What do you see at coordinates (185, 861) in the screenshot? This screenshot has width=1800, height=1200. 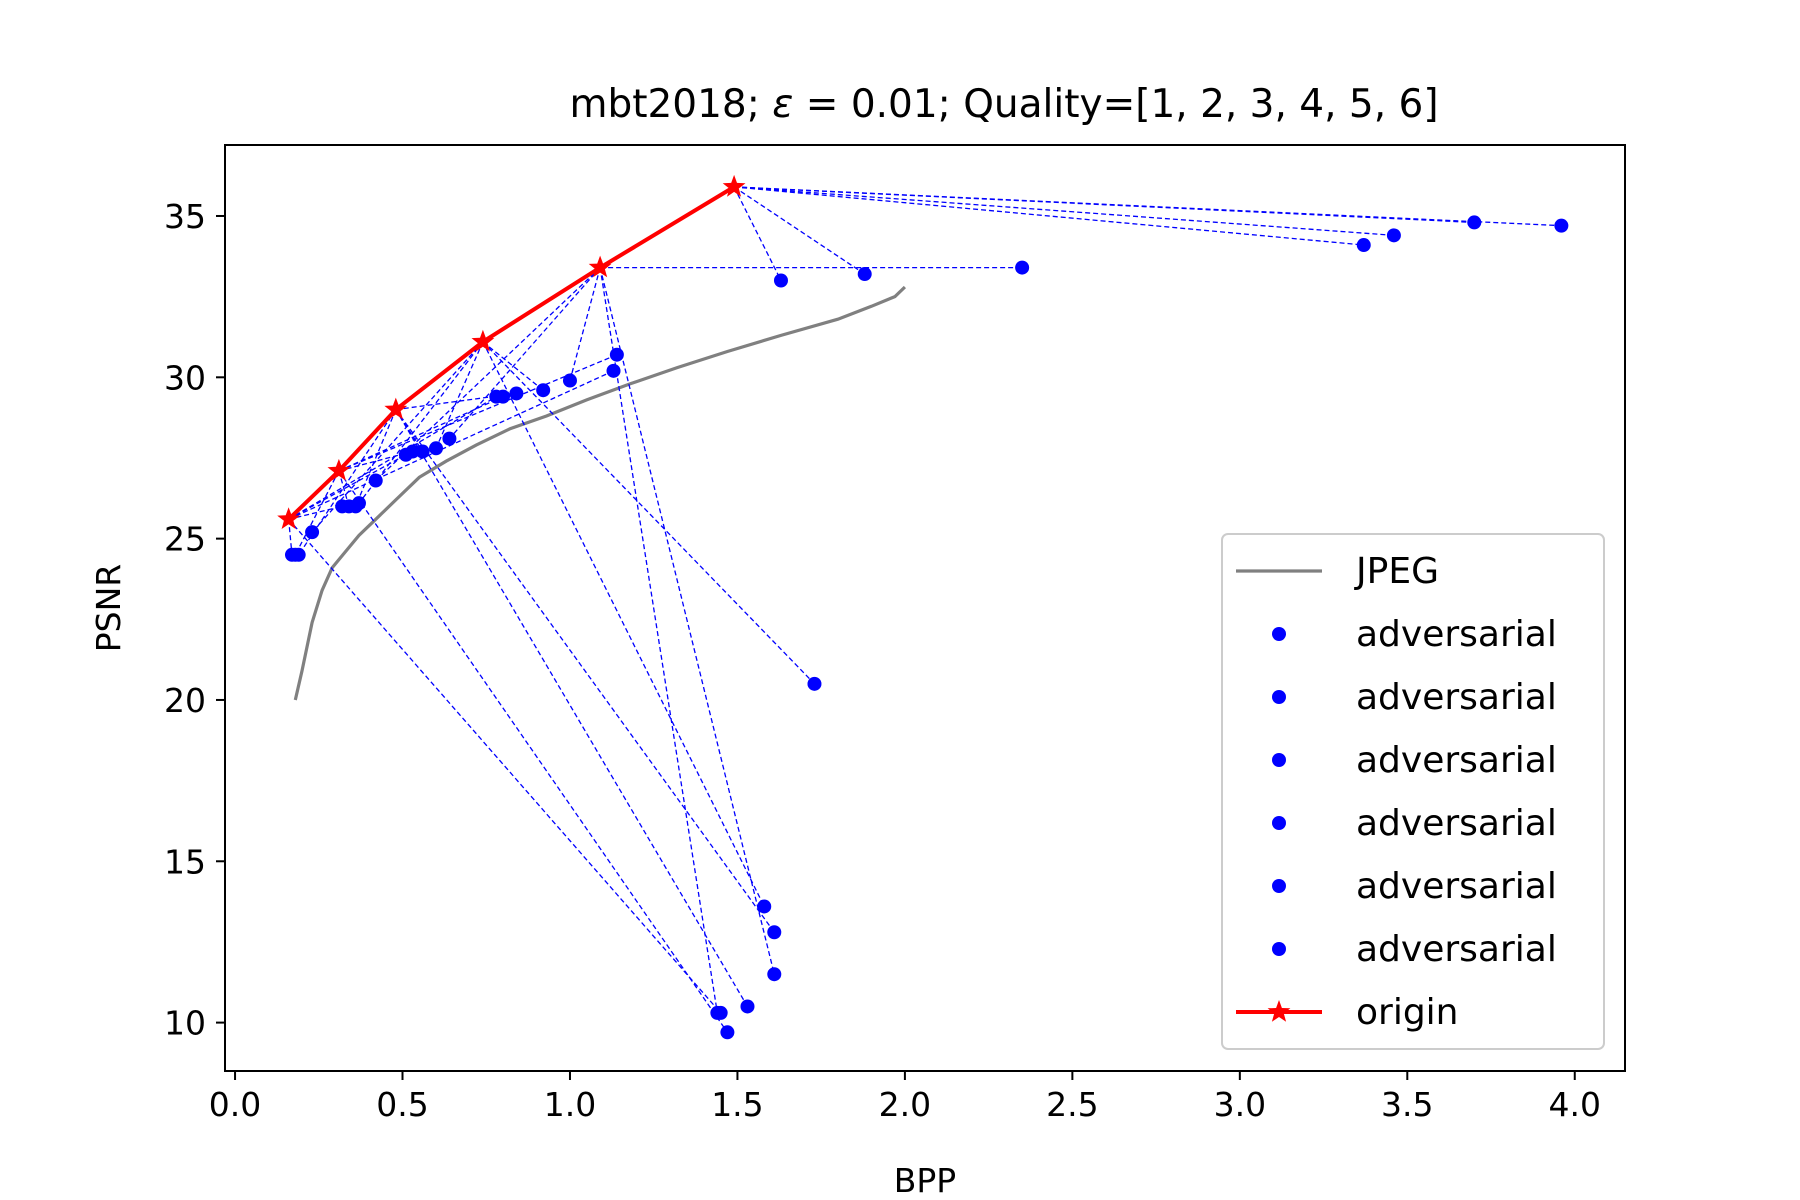 I see `y-tick-label: 15` at bounding box center [185, 861].